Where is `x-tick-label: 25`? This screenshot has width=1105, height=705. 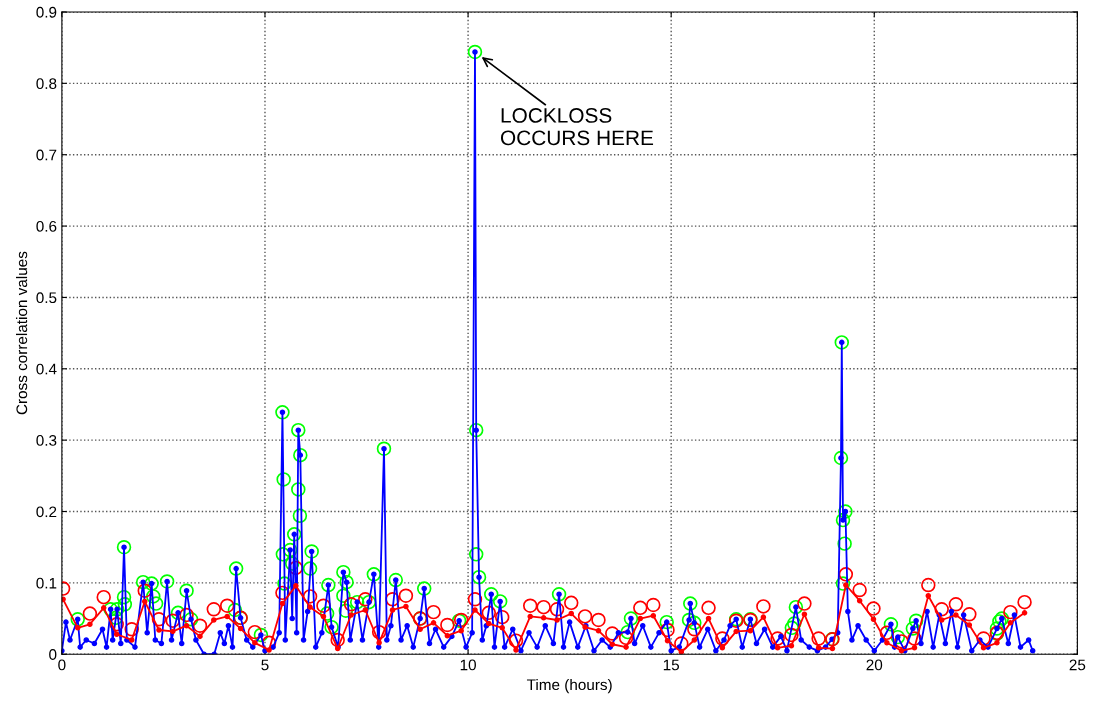 x-tick-label: 25 is located at coordinates (1077, 665).